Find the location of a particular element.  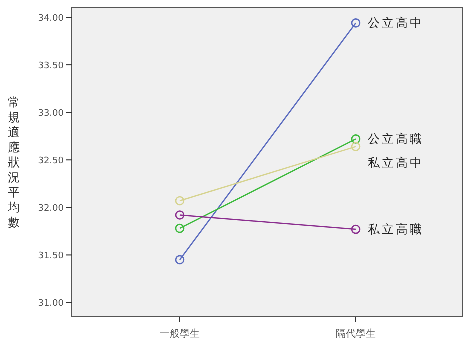

series-label: 私立高職 is located at coordinates (396, 229).